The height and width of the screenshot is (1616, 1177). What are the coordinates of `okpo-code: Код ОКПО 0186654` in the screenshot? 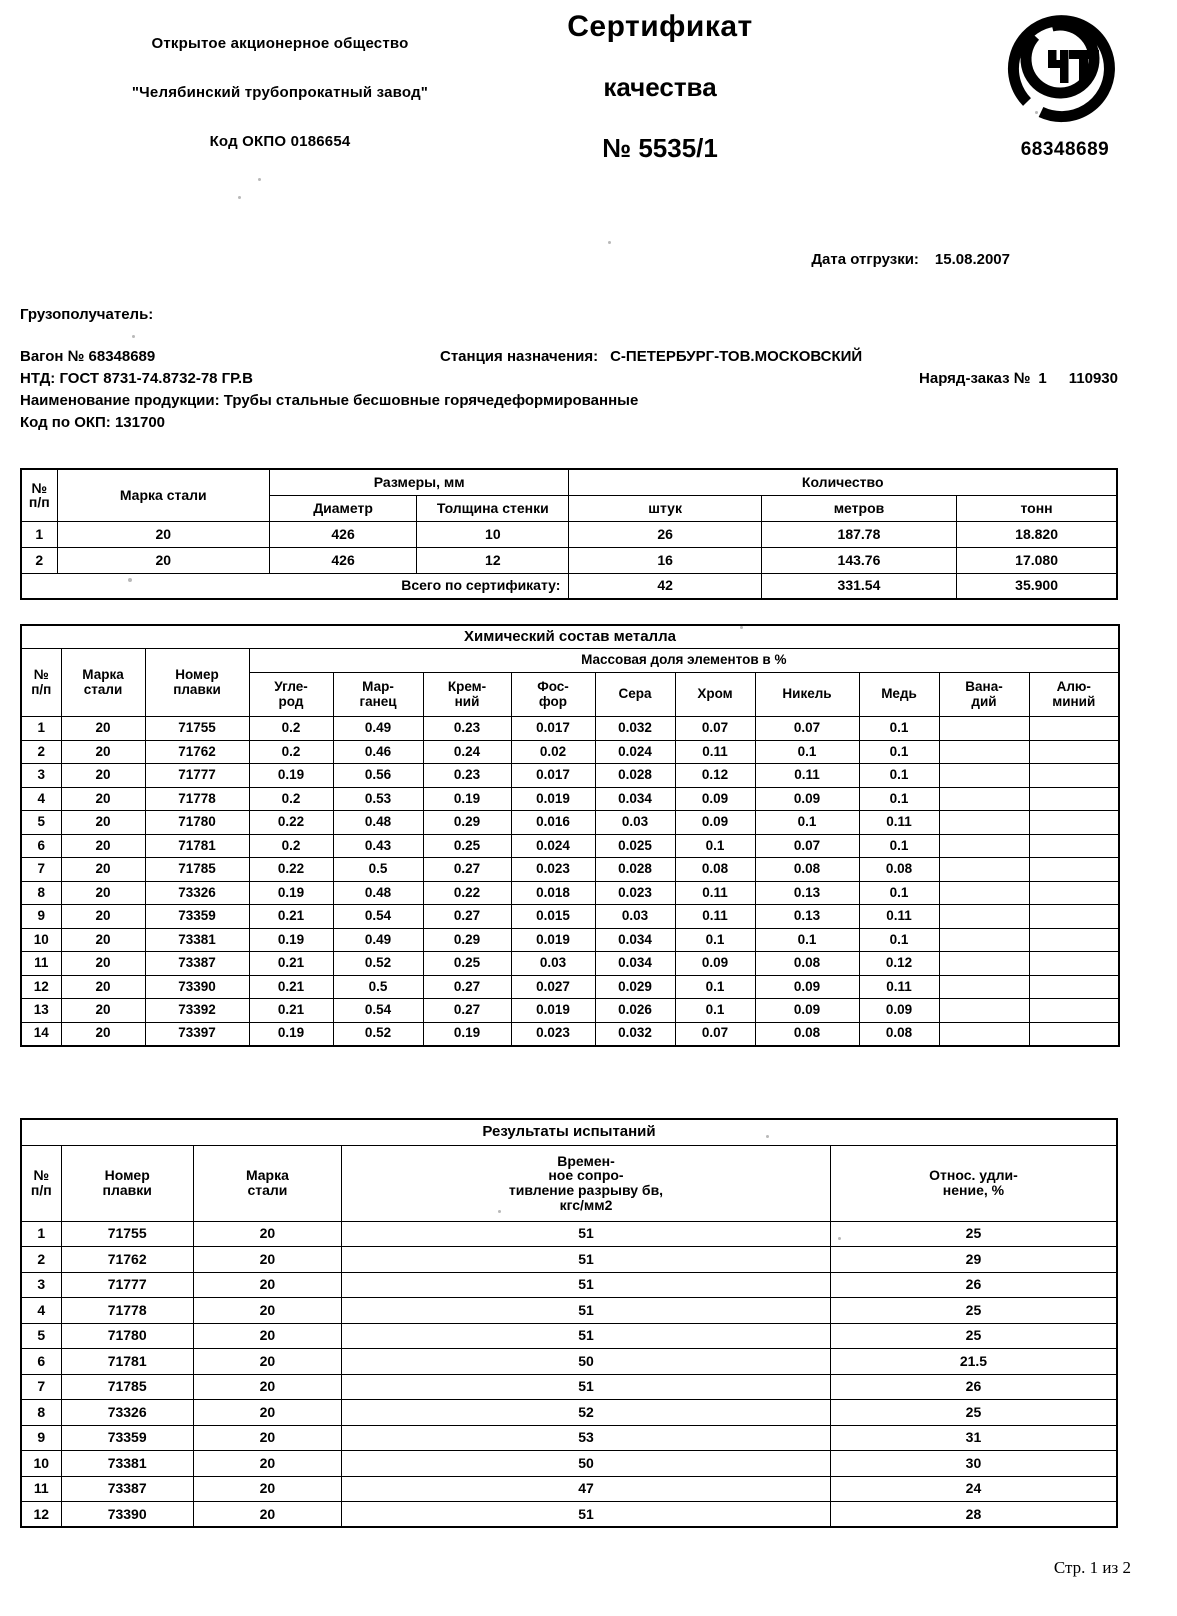 It's located at (280, 141).